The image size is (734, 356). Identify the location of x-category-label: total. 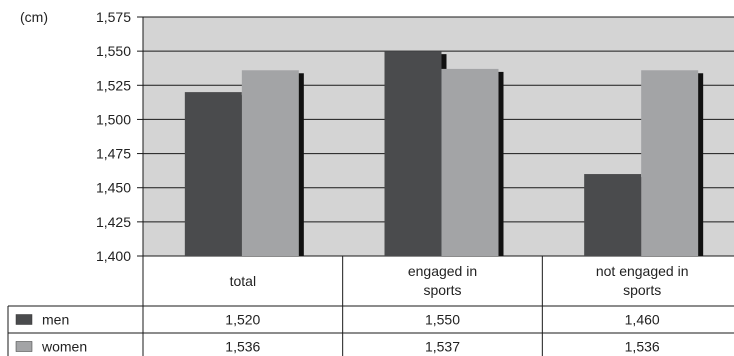
(243, 281).